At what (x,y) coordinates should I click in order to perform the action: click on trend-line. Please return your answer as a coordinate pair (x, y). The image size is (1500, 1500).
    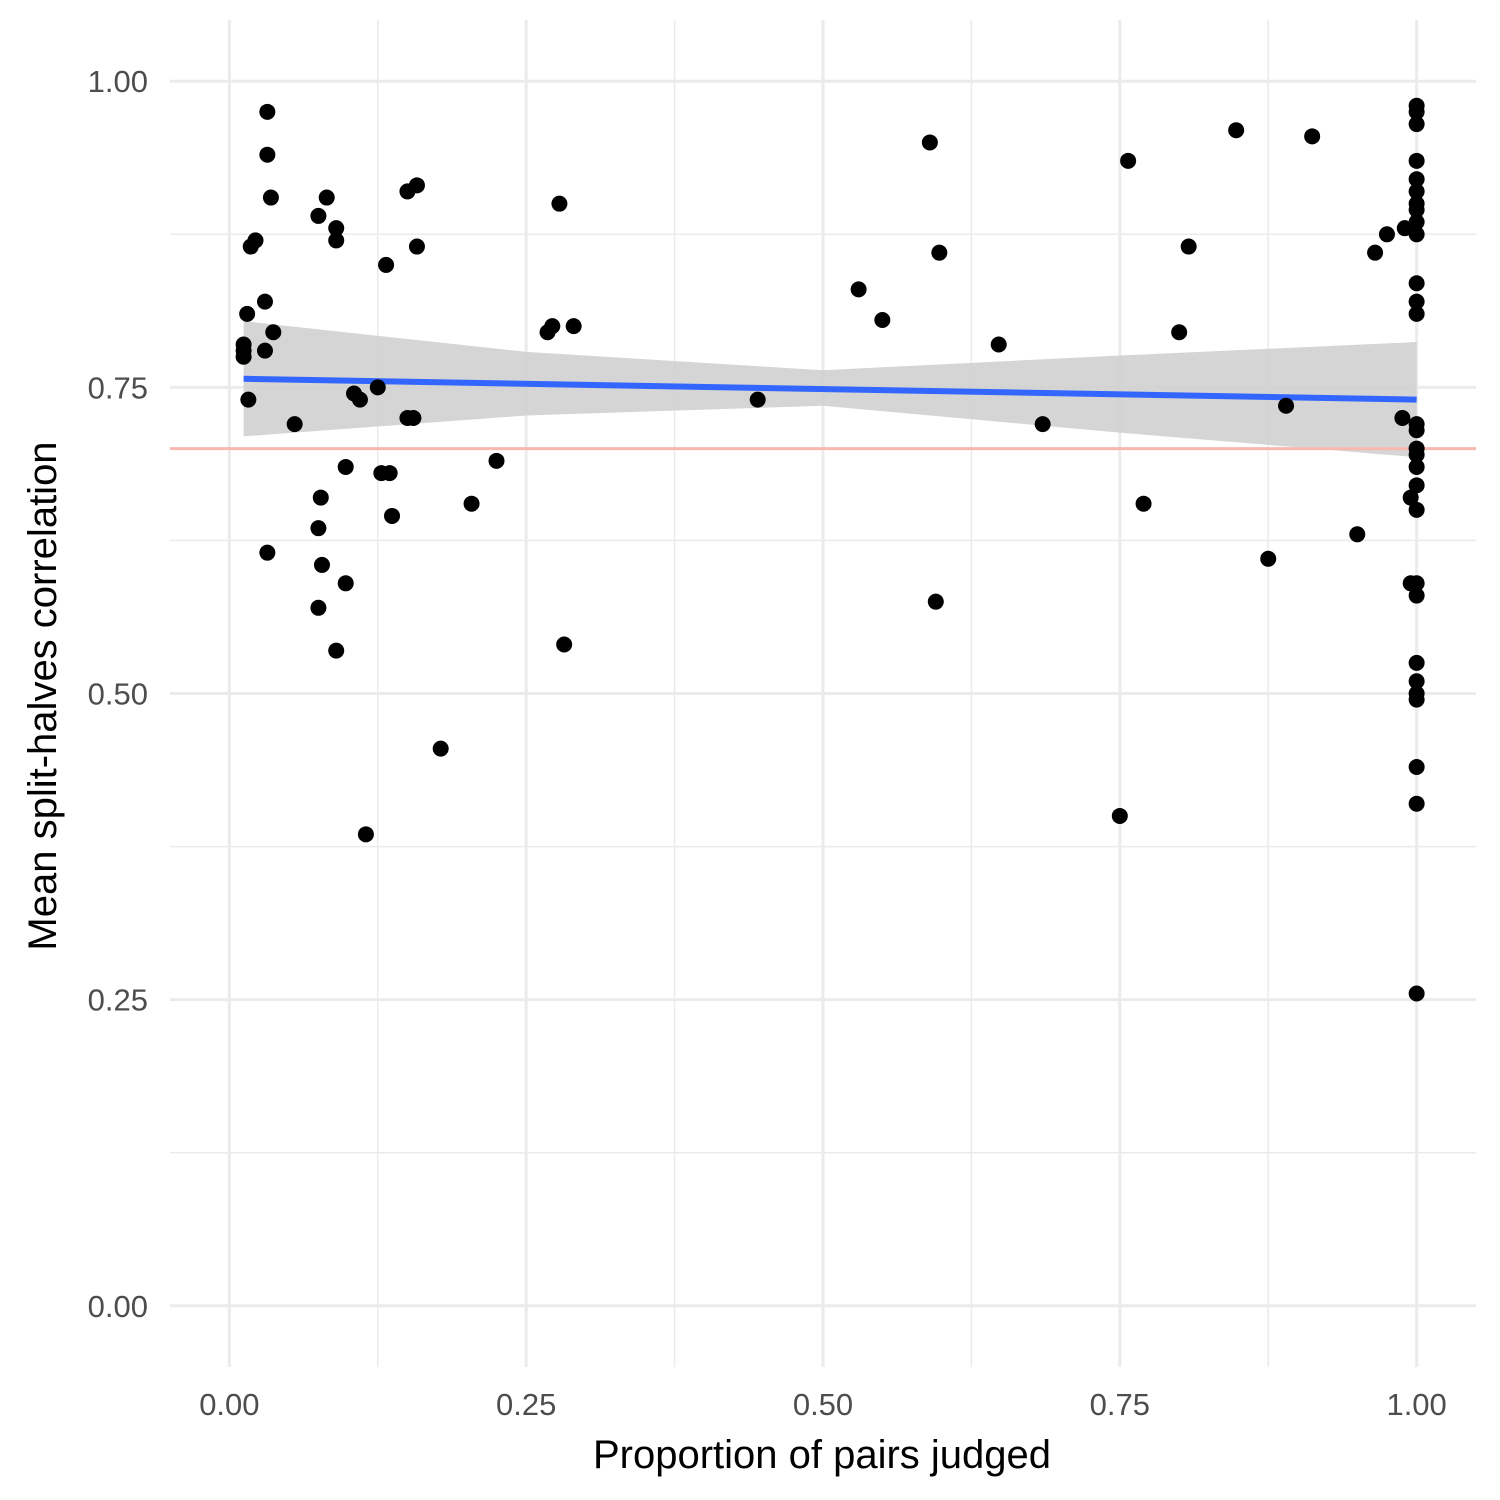
    Looking at the image, I should click on (830, 389).